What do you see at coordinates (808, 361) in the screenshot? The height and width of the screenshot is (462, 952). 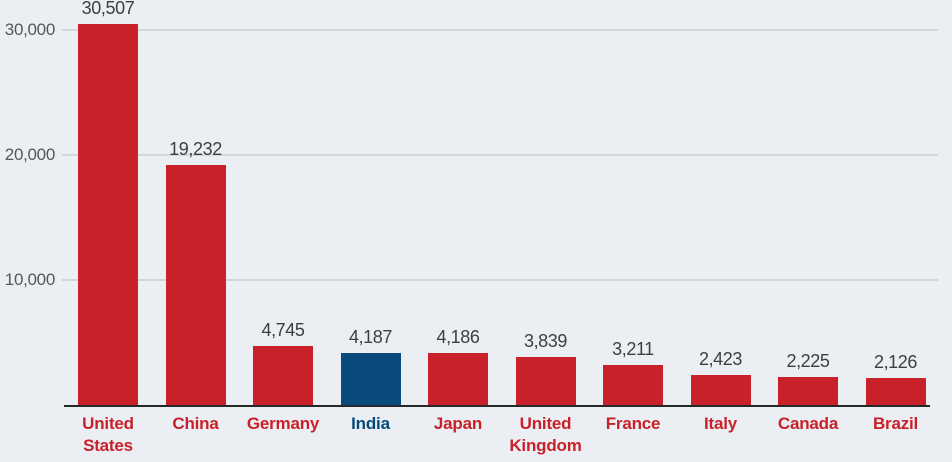 I see `bar-value-label: 2,225` at bounding box center [808, 361].